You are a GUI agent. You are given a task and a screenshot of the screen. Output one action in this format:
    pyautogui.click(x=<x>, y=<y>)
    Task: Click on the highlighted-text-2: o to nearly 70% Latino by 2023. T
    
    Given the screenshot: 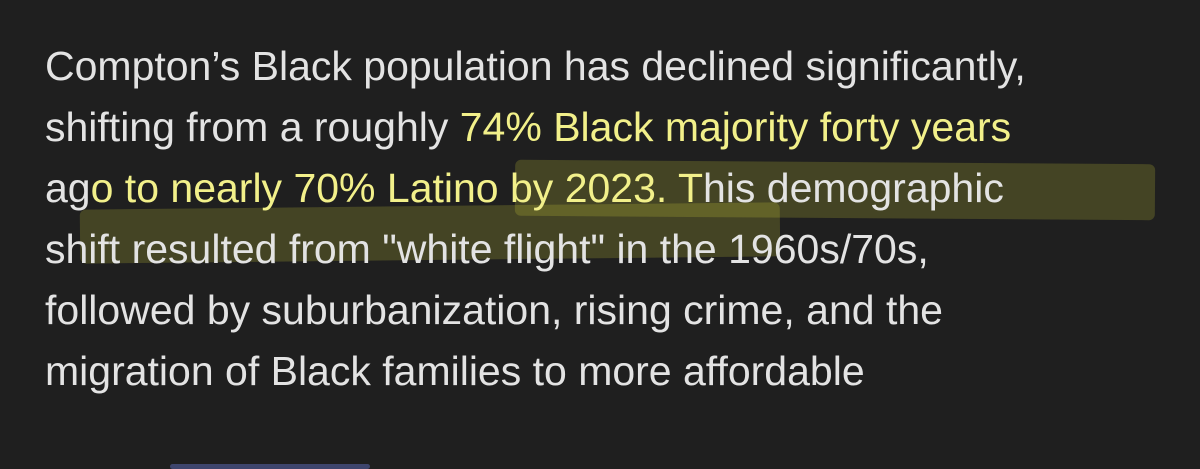 What is the action you would take?
    pyautogui.click(x=396, y=188)
    